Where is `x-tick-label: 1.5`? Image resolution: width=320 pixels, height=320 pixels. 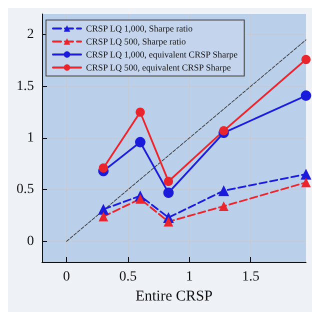
x-tick-label: 1.5 is located at coordinates (251, 277).